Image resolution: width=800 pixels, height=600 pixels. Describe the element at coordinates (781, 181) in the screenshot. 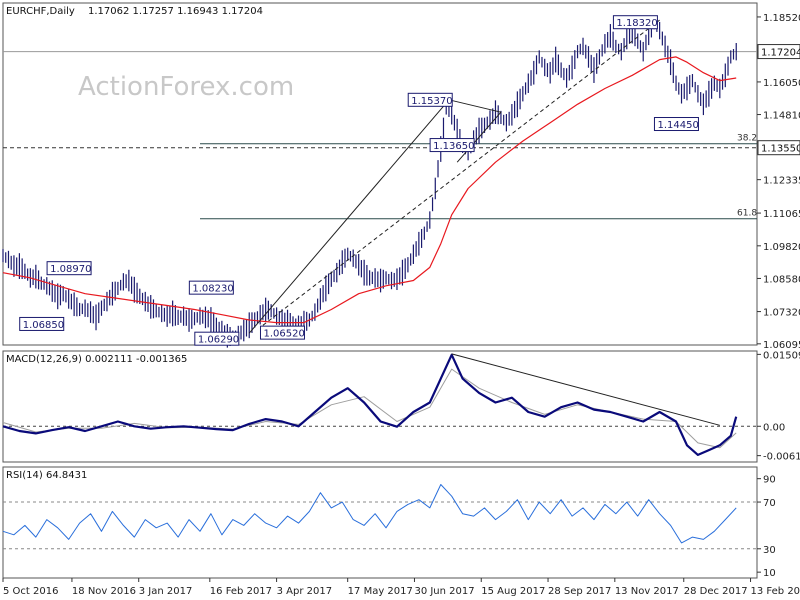

I see `ytick-label-price-3: 1.12335` at that location.